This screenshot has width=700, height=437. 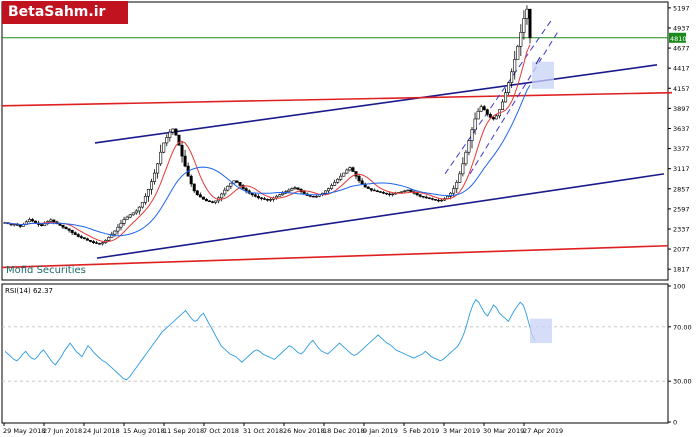 I want to click on x-tick-label: 29 May 2018, so click(x=24, y=431).